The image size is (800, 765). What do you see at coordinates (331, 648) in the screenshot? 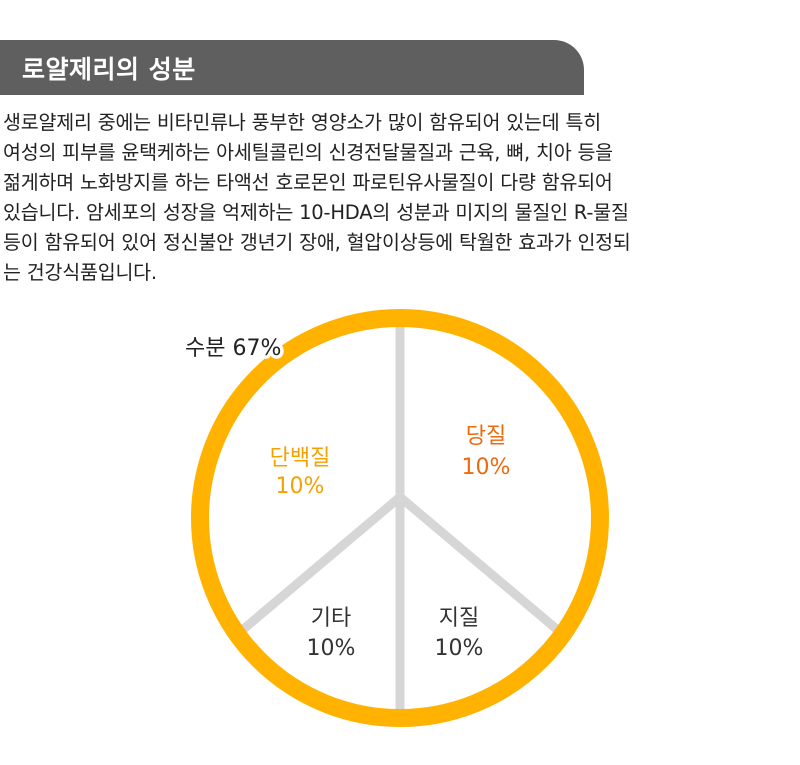
I see `other-value: 10%` at bounding box center [331, 648].